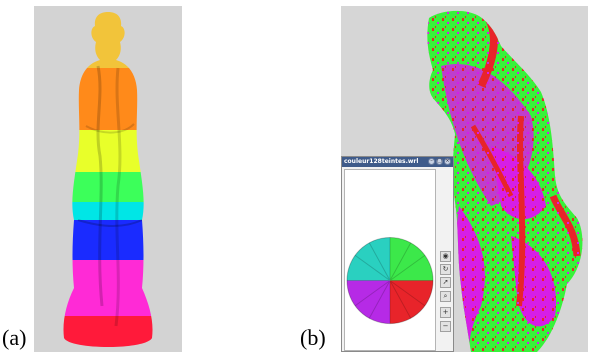 This screenshot has width=592, height=356. I want to click on zoom-icon: ⌕, so click(445, 296).